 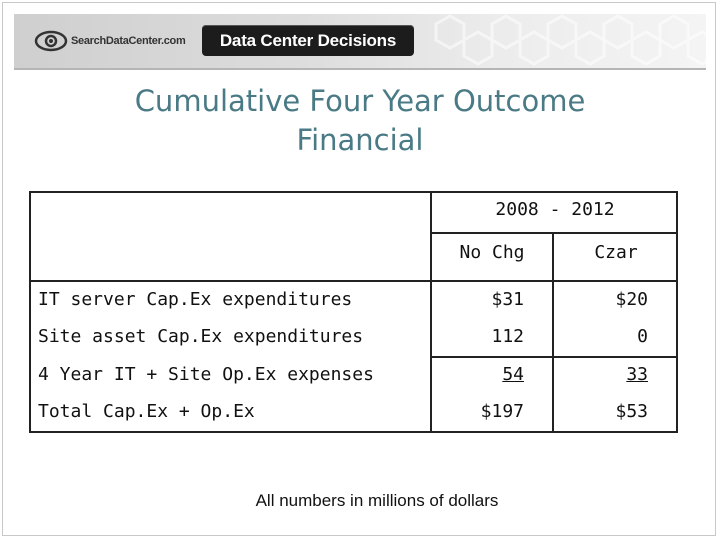 I want to click on brand-badge: Data Center Decisions, so click(x=308, y=40).